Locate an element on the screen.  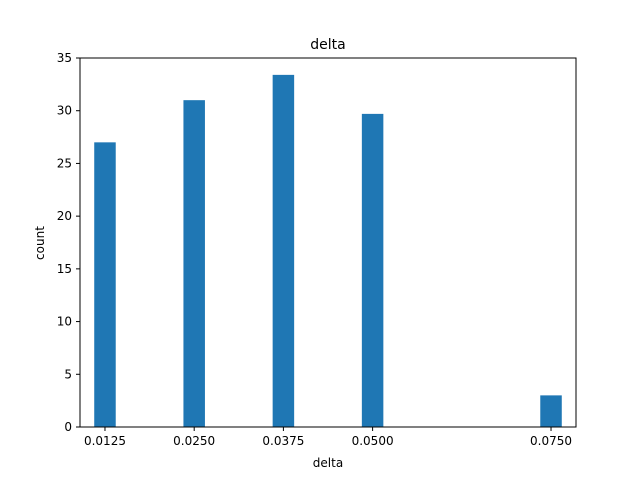
bar-0.0500 is located at coordinates (372, 270).